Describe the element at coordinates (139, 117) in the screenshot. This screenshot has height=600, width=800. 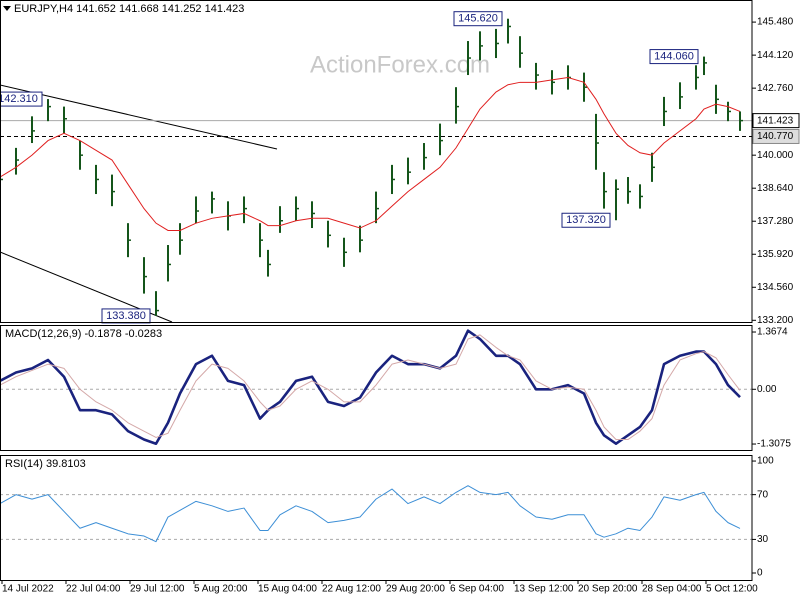
I see `trend-line` at that location.